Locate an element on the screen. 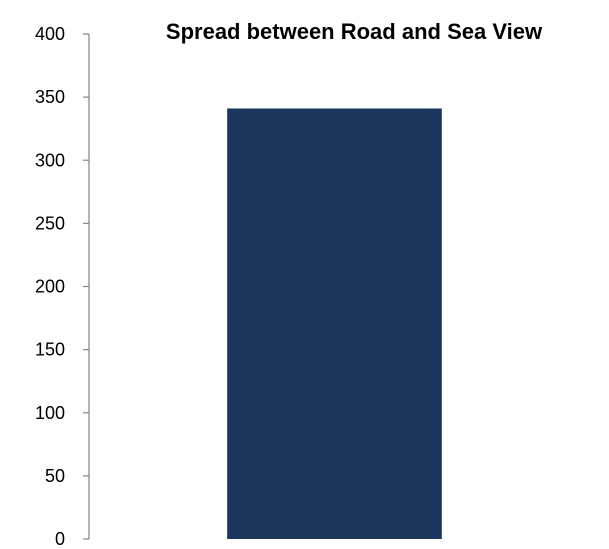  y-tick-label: 50 is located at coordinates (55, 476).